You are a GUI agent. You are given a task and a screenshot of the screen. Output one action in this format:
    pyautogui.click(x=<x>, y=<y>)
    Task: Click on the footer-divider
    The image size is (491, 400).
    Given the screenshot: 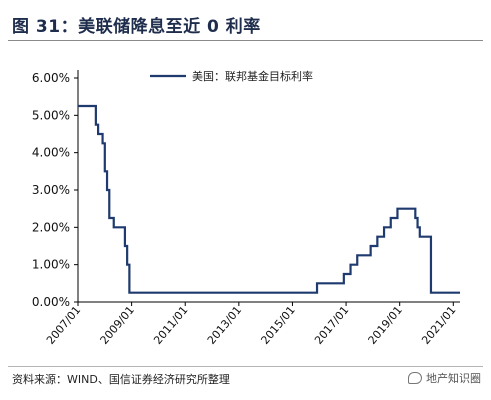 What is the action you would take?
    pyautogui.click(x=245, y=366)
    